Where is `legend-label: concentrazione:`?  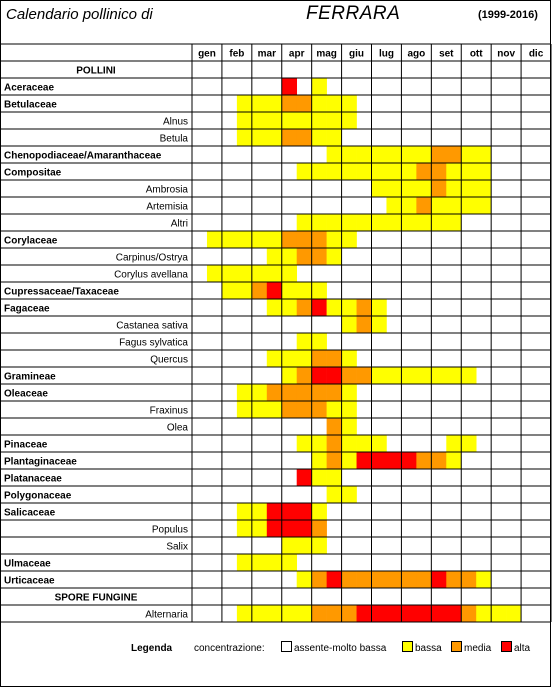
legend-label: concentrazione: is located at coordinates (229, 648).